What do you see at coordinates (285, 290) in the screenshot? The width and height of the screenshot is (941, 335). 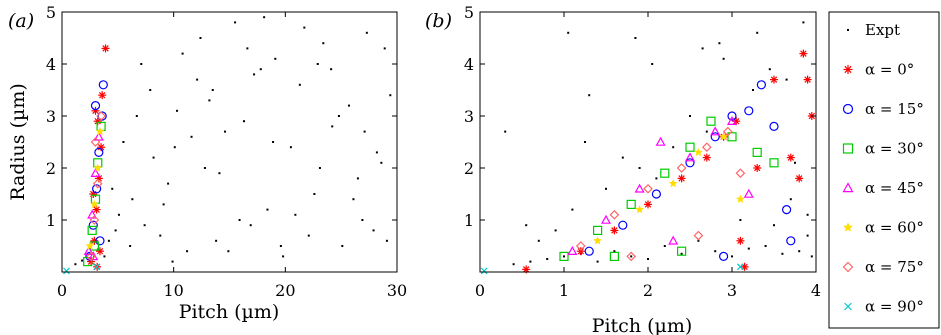 I see `x-tick-label-a-2: 20` at bounding box center [285, 290].